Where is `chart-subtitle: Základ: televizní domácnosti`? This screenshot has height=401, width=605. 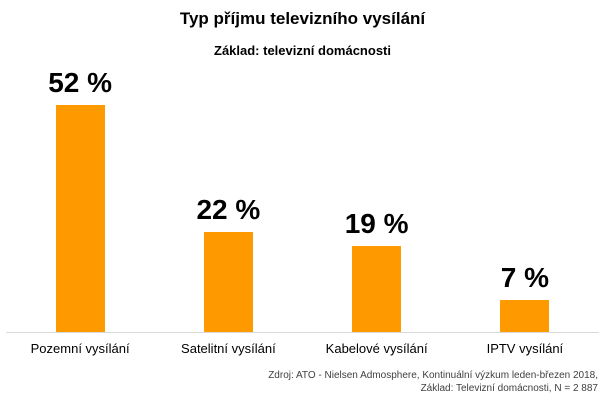 chart-subtitle: Základ: televizní domácnosti is located at coordinates (302, 50).